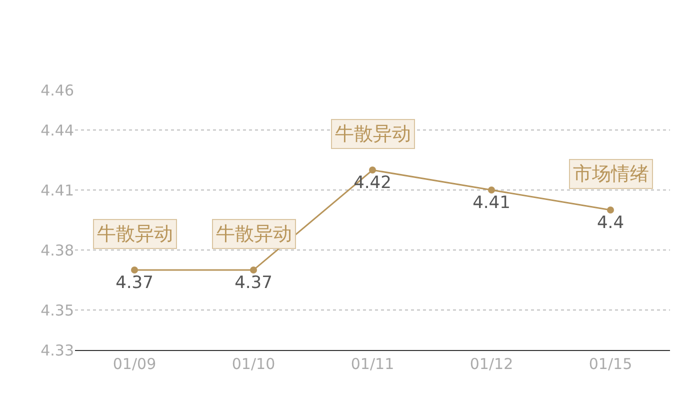 Image resolution: width=700 pixels, height=400 pixels. I want to click on annotation: 市场情绪, so click(611, 174).